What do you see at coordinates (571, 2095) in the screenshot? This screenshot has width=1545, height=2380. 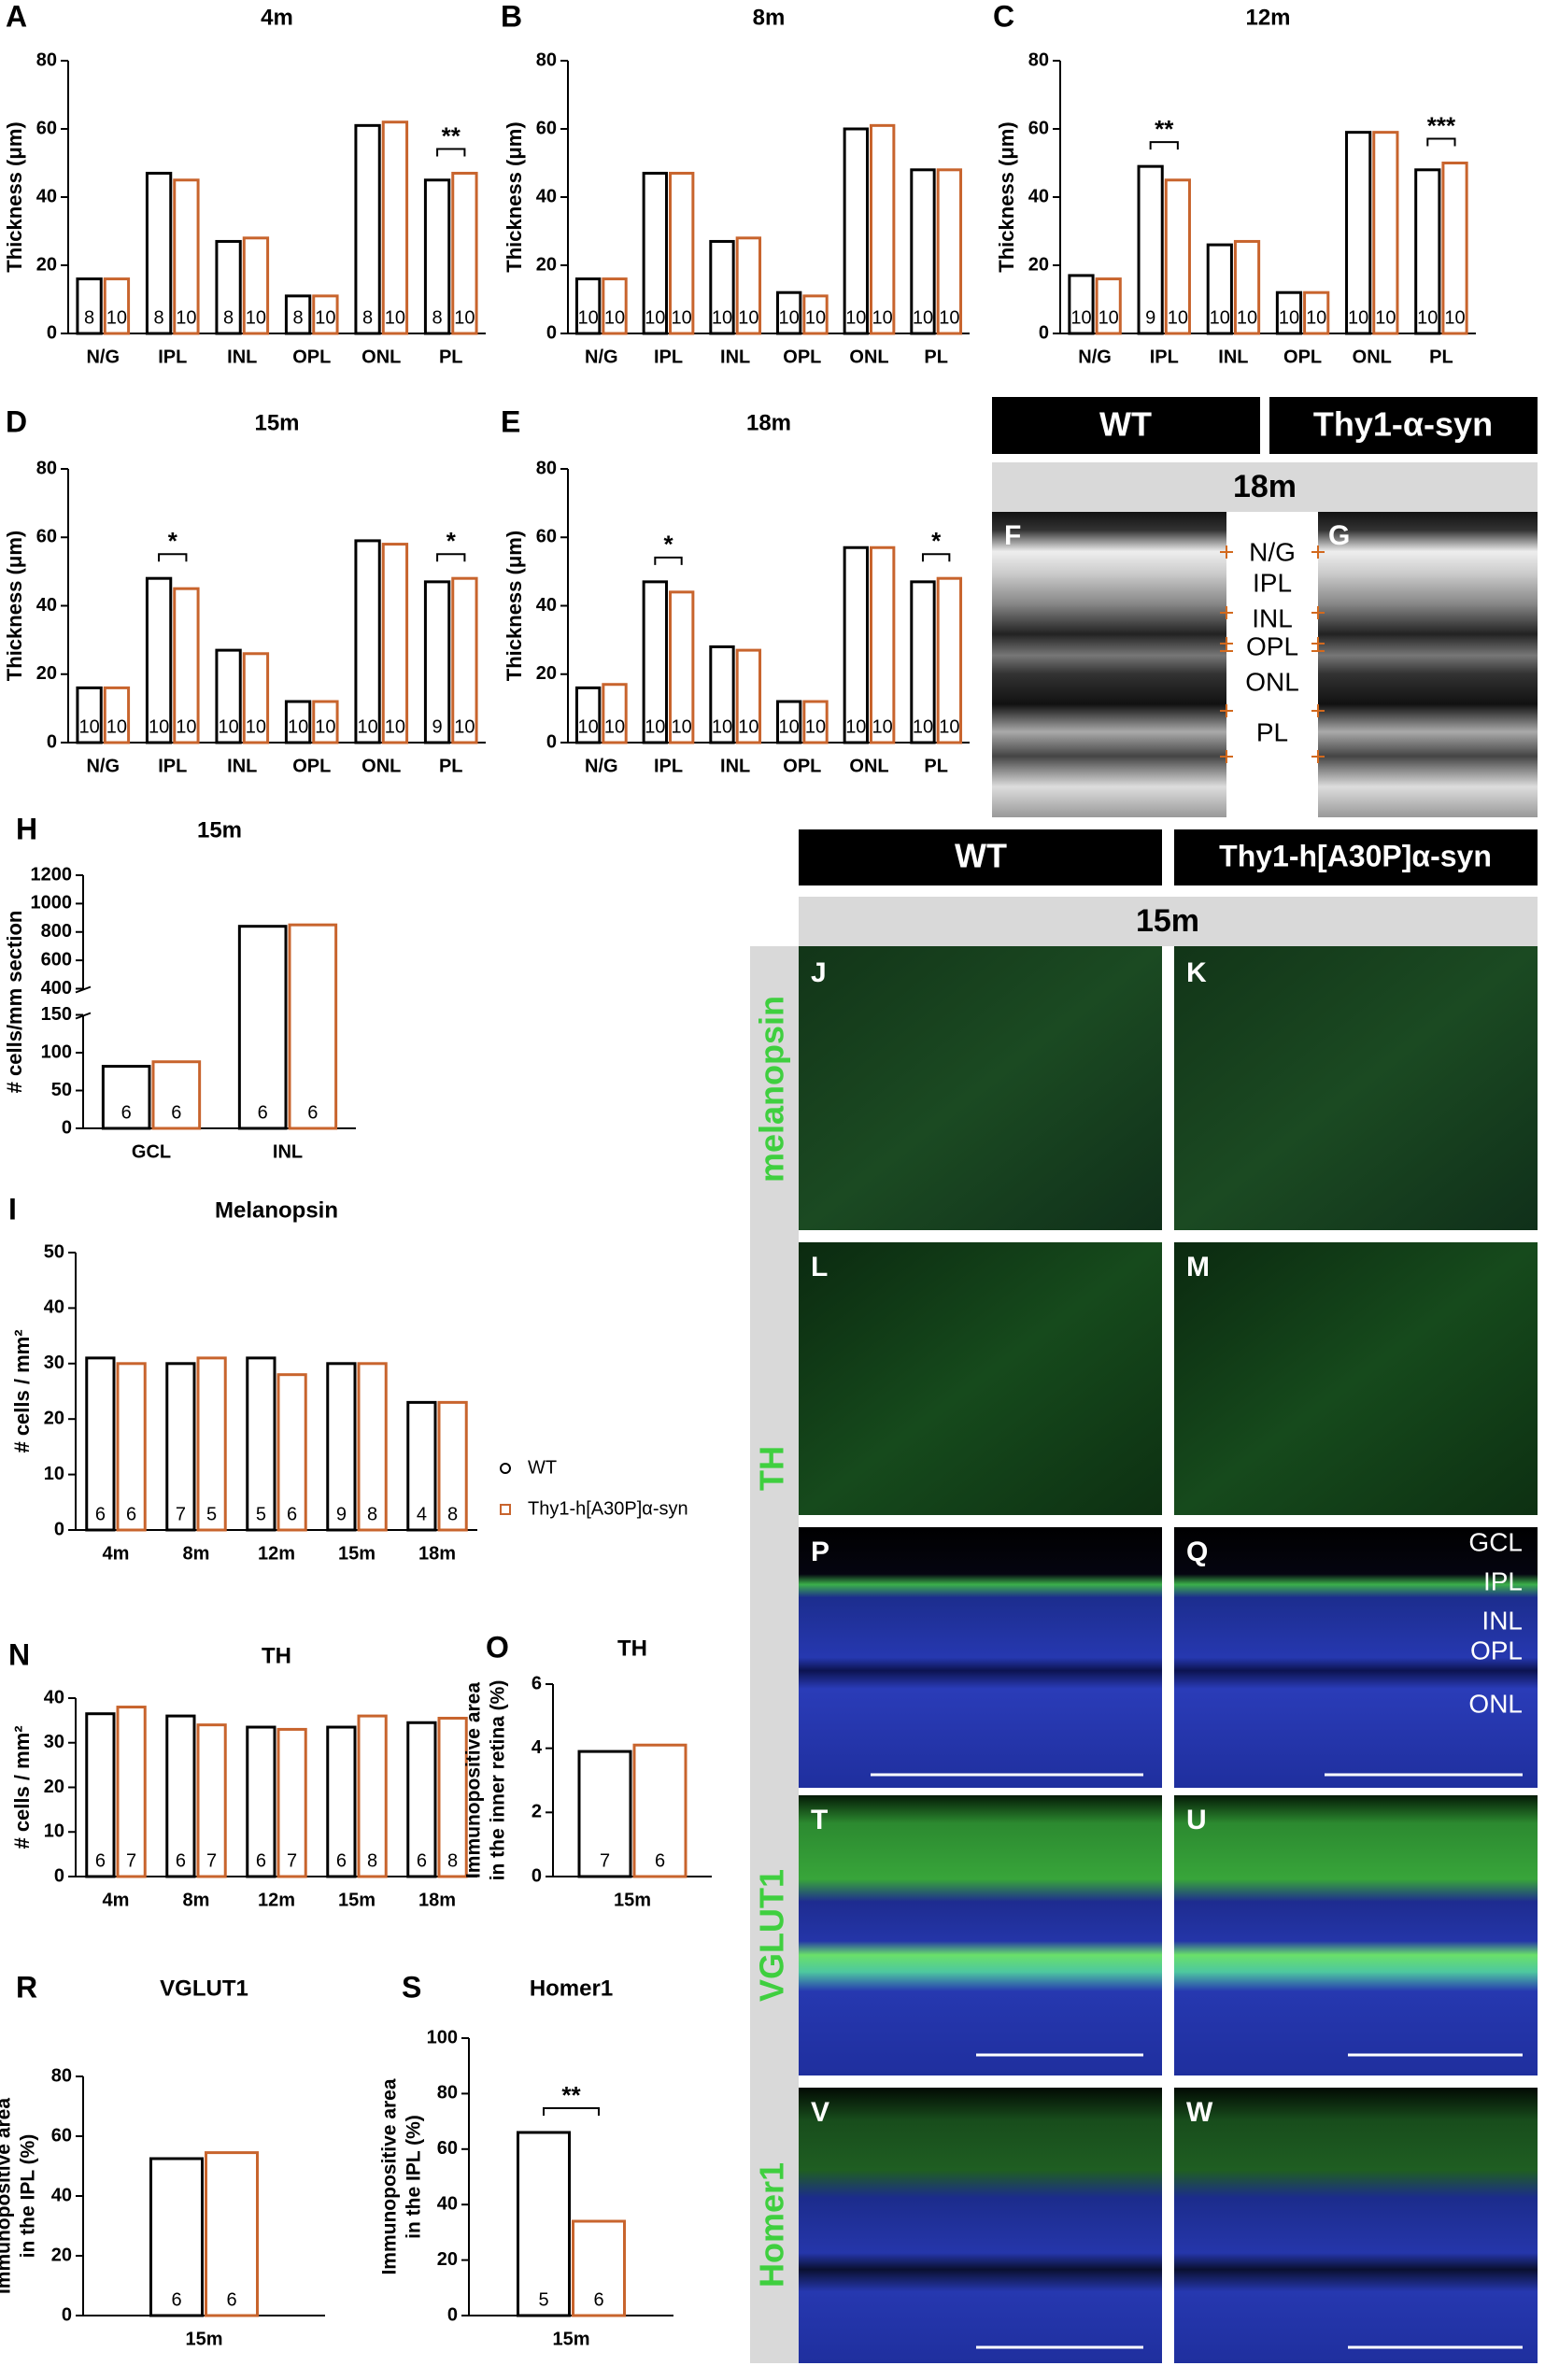 I see `sig-label: **` at bounding box center [571, 2095].